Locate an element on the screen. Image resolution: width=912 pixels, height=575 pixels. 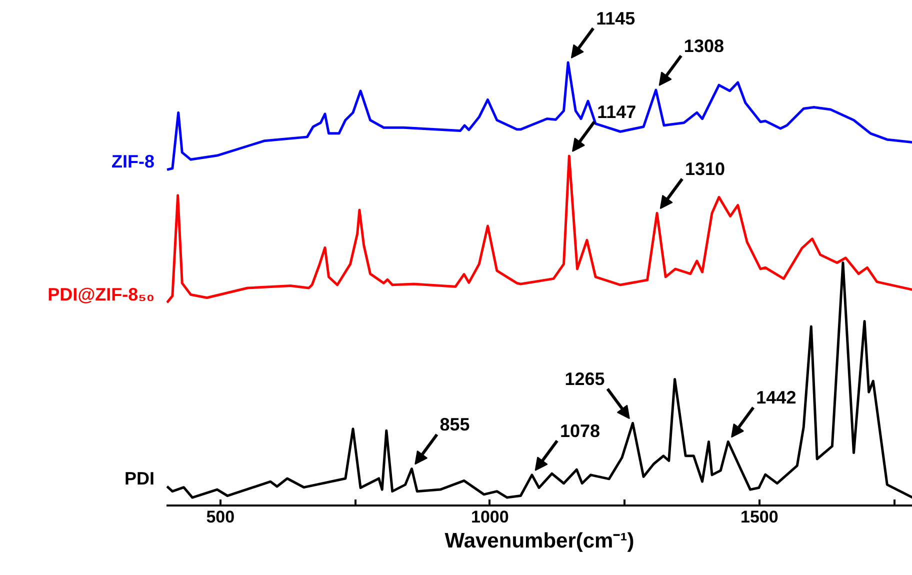
annotation: 1265 is located at coordinates (584, 379).